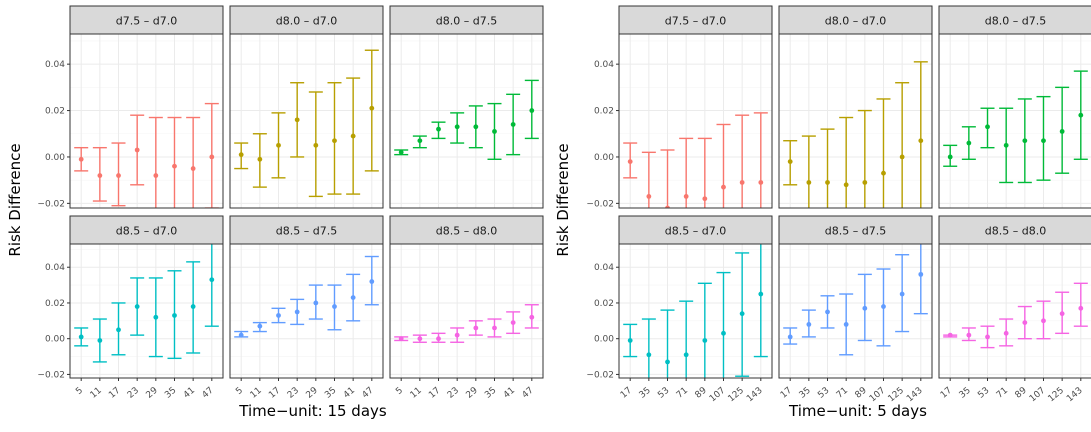 Image resolution: width=1091 pixels, height=432 pixels. I want to click on facet-title: d8.0 – d7.5, so click(1015, 21).